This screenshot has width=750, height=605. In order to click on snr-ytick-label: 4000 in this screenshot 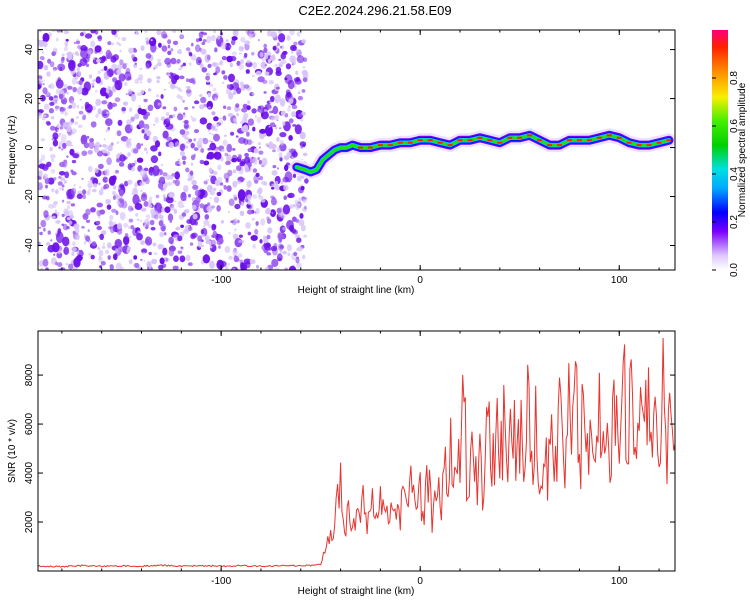, I will do `click(29, 472)`.